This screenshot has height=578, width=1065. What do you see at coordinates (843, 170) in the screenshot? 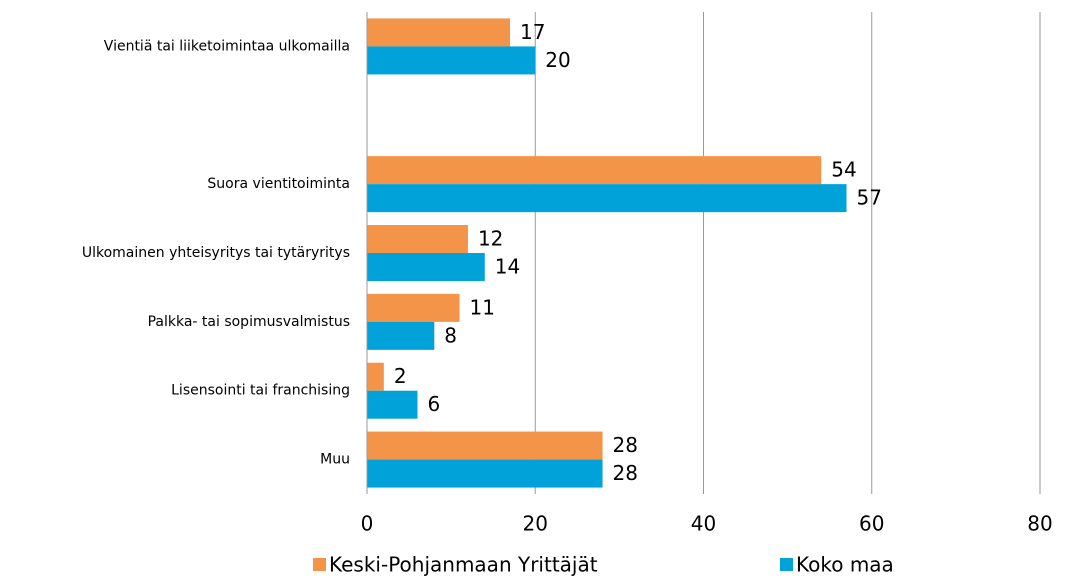
I see `data-label: 54` at bounding box center [843, 170].